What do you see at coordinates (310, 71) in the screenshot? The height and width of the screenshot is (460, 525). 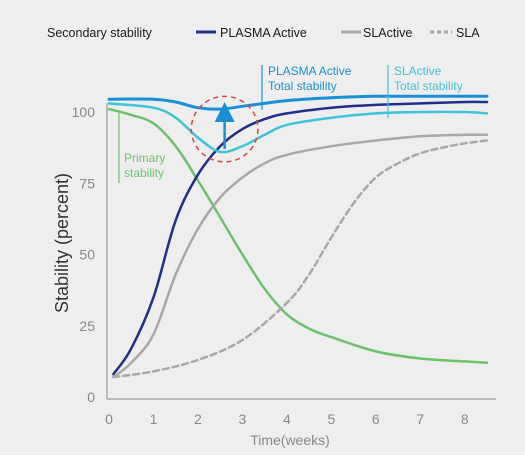 I see `annotation-plasma-line1: PLASMA Active` at bounding box center [310, 71].